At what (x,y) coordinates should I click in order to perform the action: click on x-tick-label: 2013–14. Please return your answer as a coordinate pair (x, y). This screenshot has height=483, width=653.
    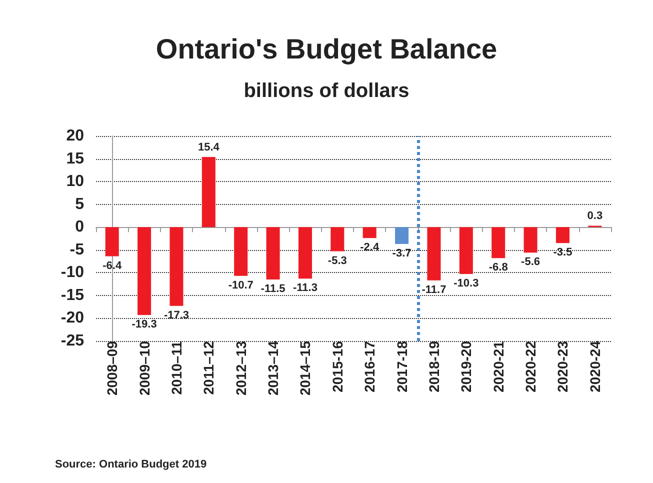
    Looking at the image, I should click on (273, 368).